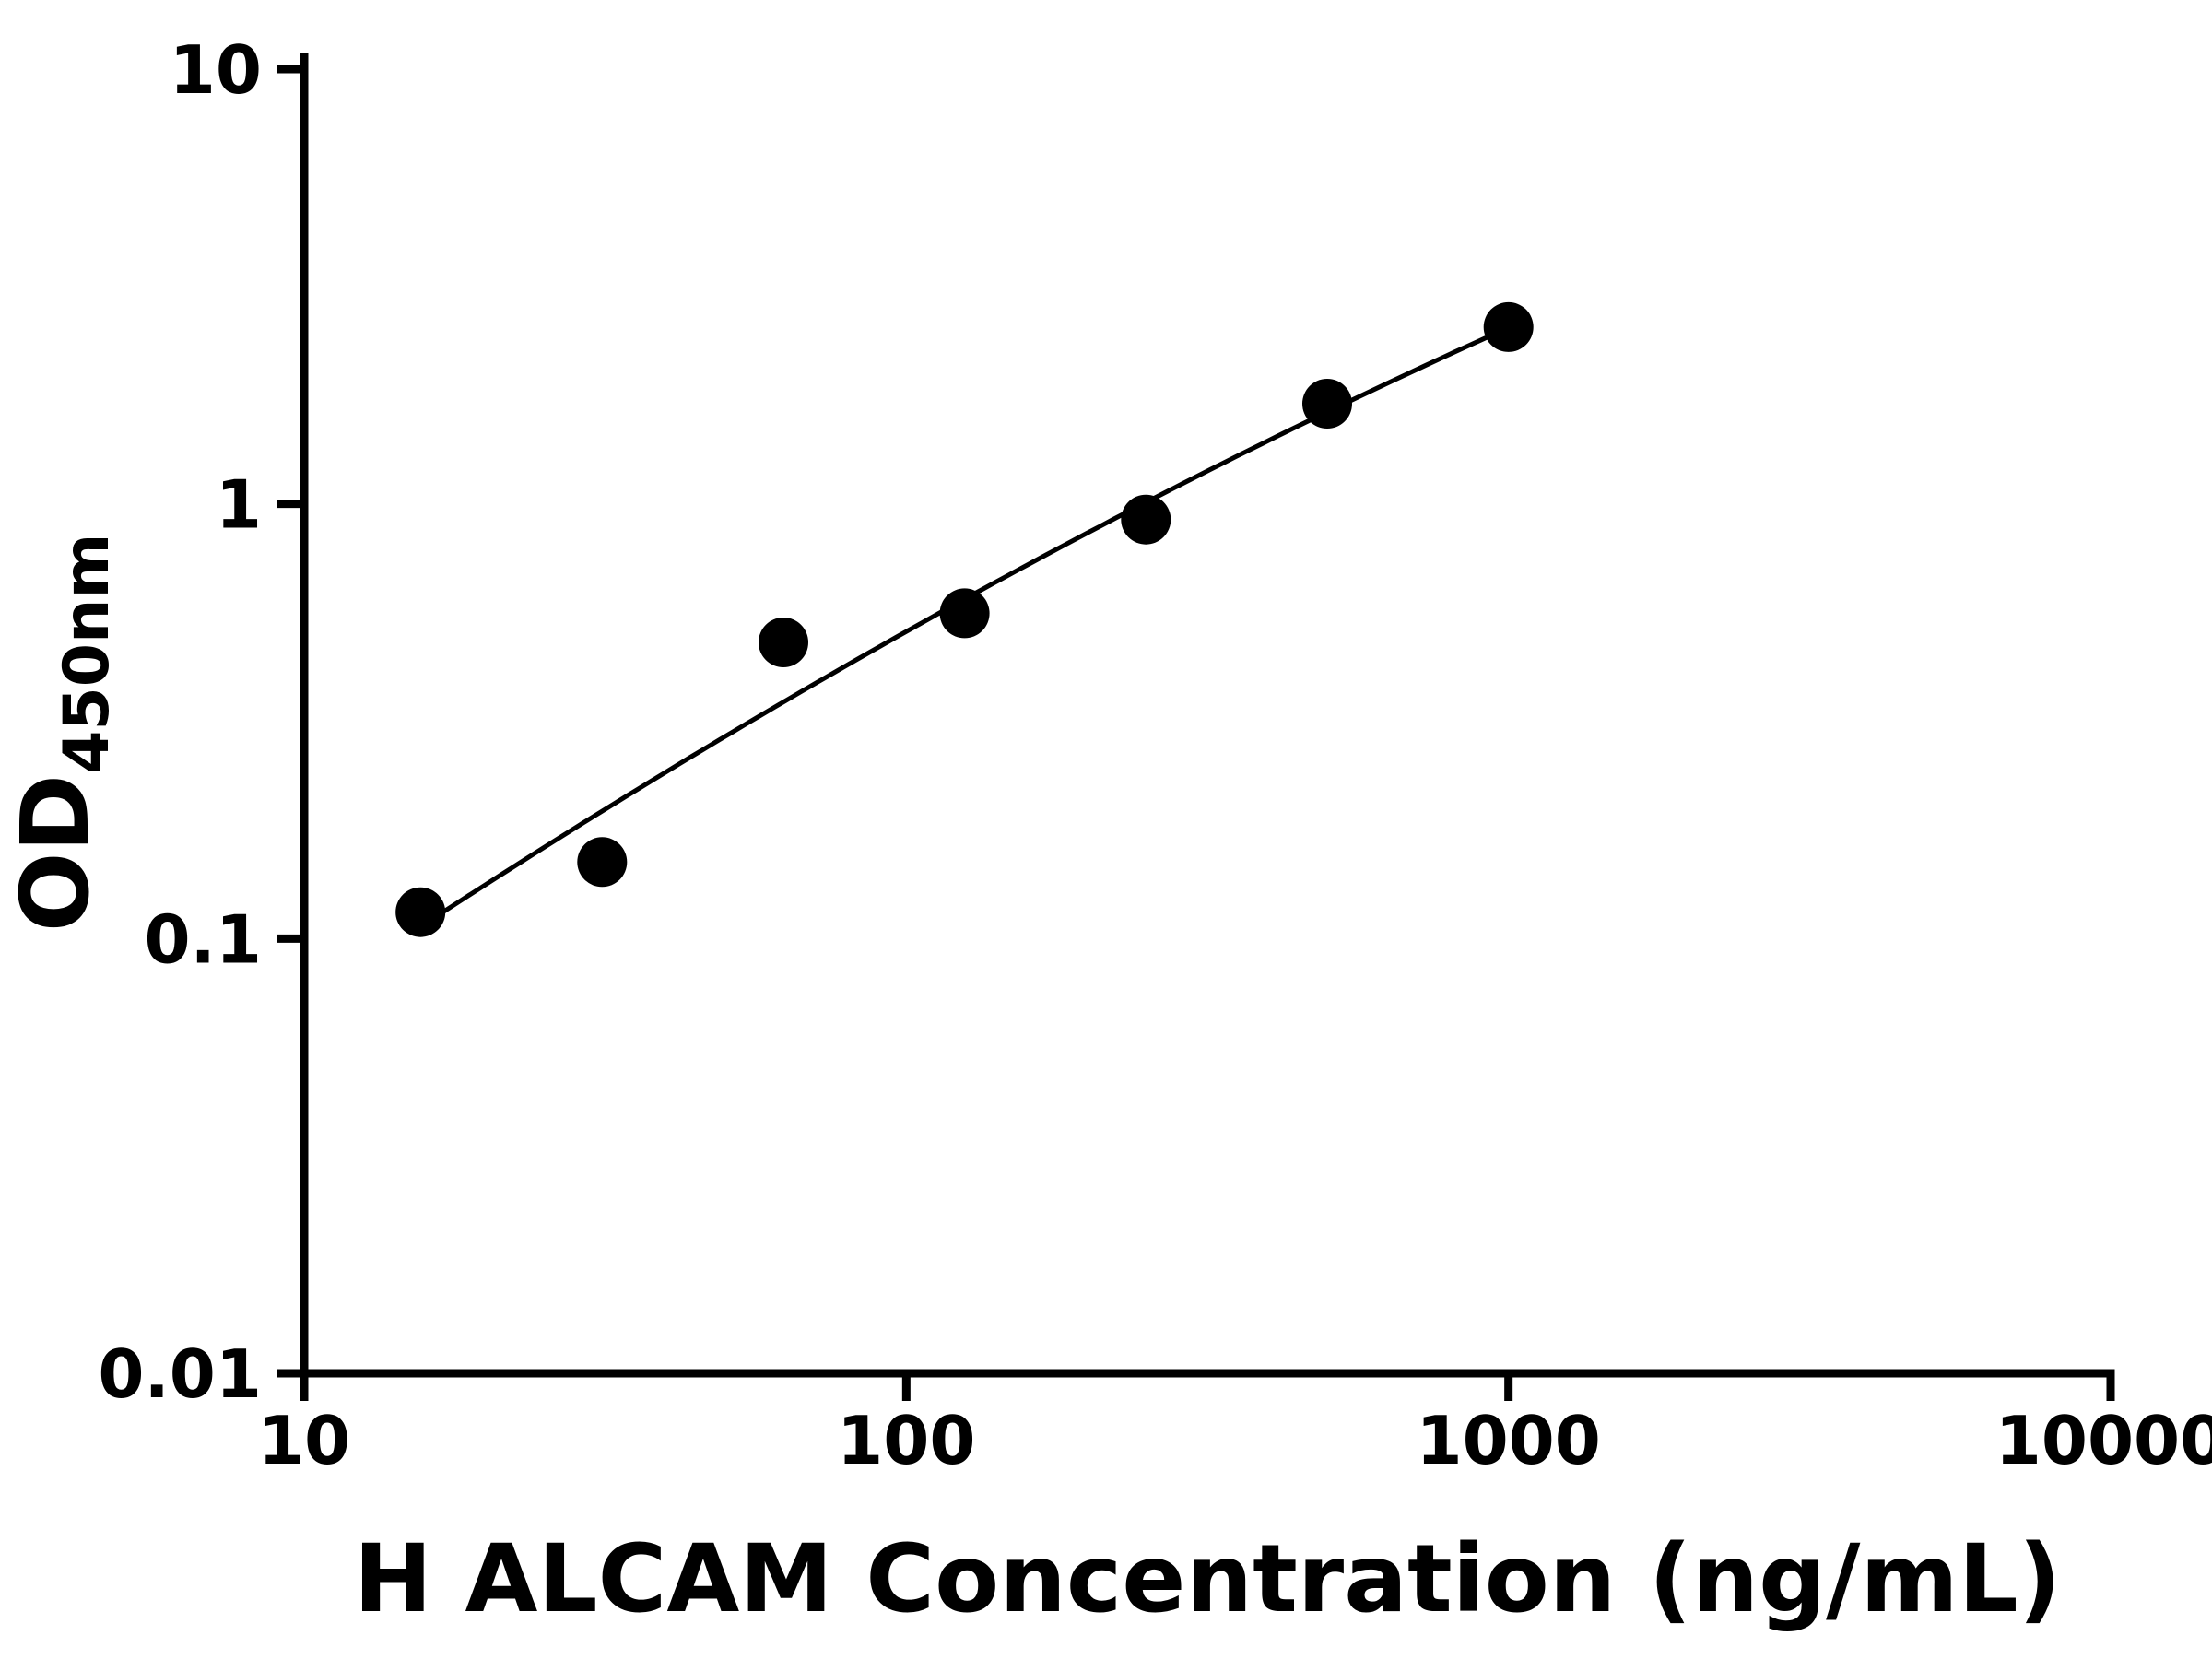 This screenshot has height=1659, width=2212. Describe the element at coordinates (203, 939) in the screenshot. I see `y-tick-label: 0.1` at that location.